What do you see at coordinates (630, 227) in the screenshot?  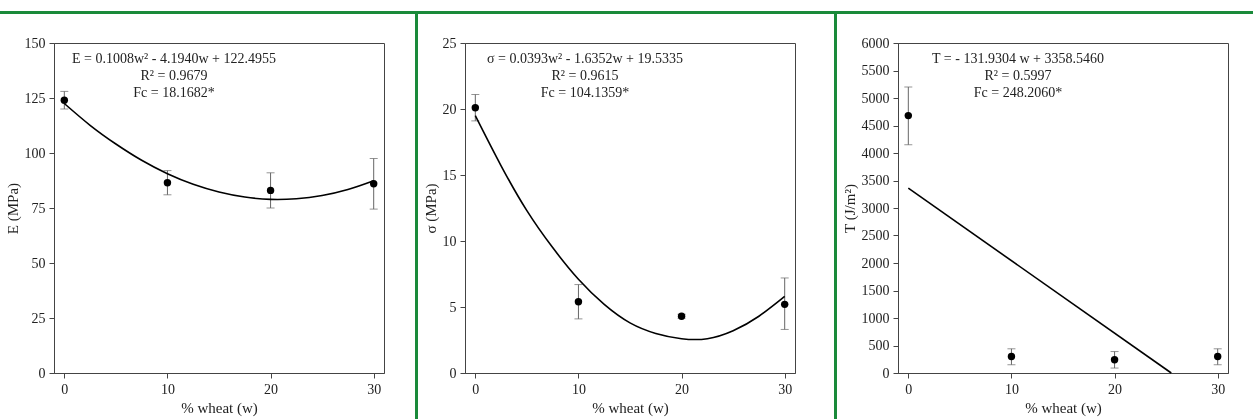 I see `line-series` at bounding box center [630, 227].